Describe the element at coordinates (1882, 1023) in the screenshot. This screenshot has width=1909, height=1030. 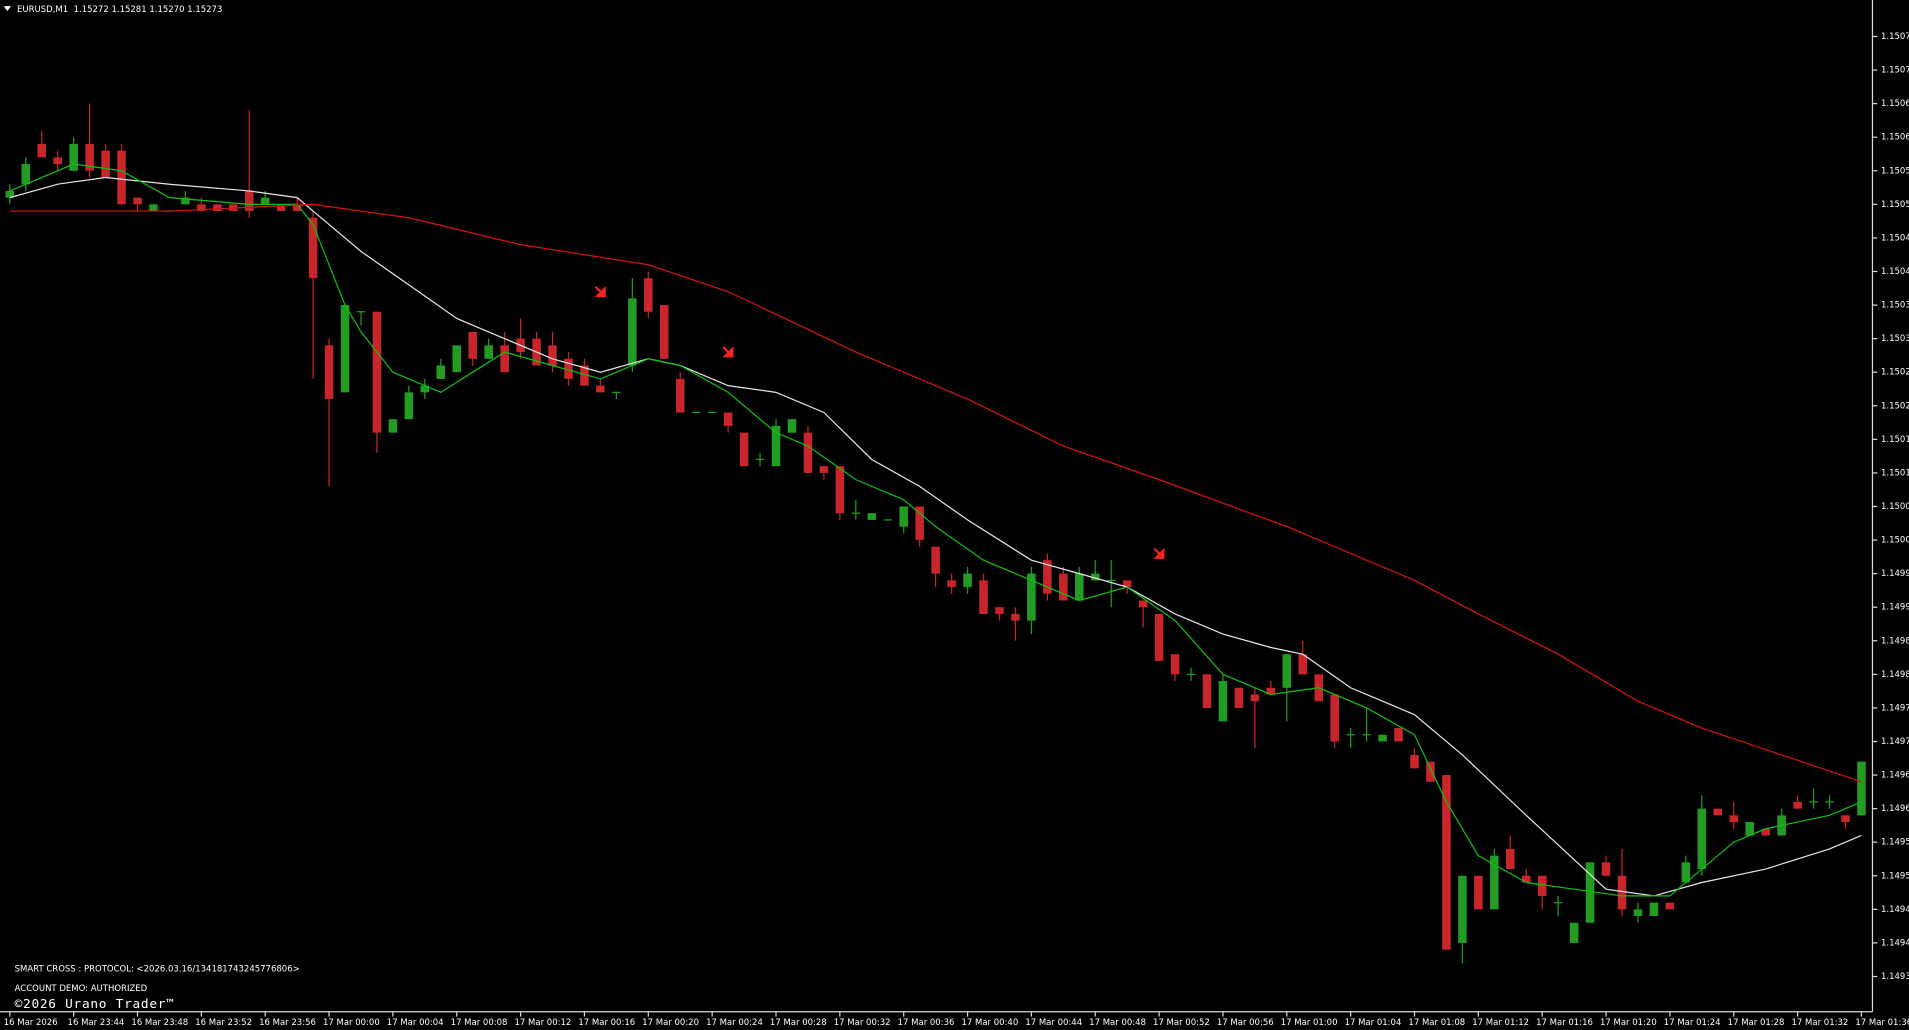
I see `x-tick-label: 17 Mar 01:36` at that location.